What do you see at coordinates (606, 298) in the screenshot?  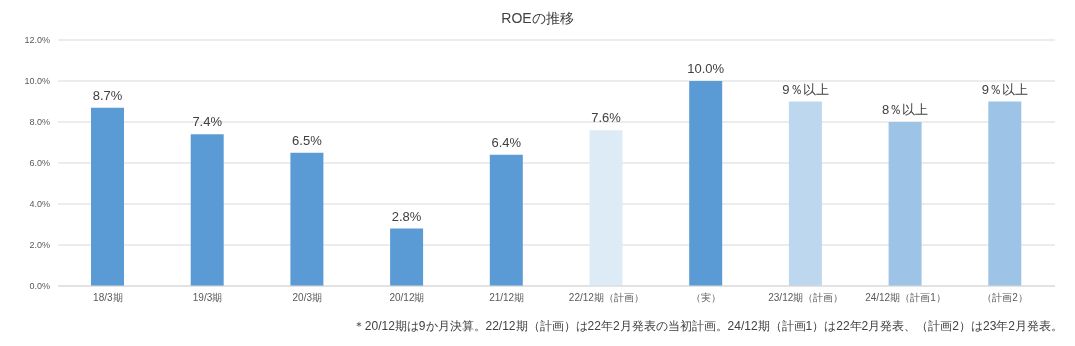 I see `x-tick-label: 22/12期（計画）` at bounding box center [606, 298].